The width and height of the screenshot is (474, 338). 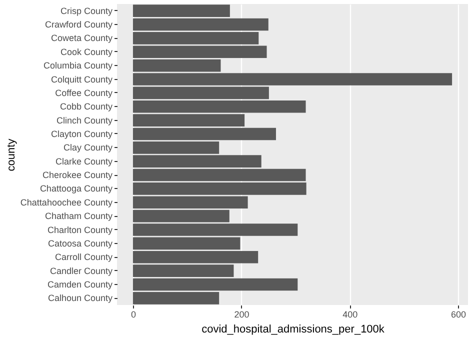 I want to click on y-tick-label: Crisp County, so click(x=86, y=11).